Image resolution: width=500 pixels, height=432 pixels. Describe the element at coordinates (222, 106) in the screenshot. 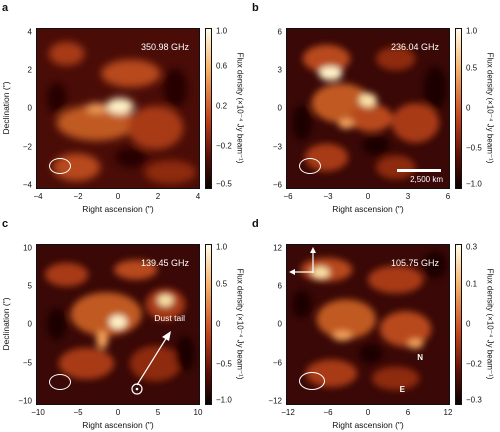

I see `colorbar-tick: 0.2` at that location.